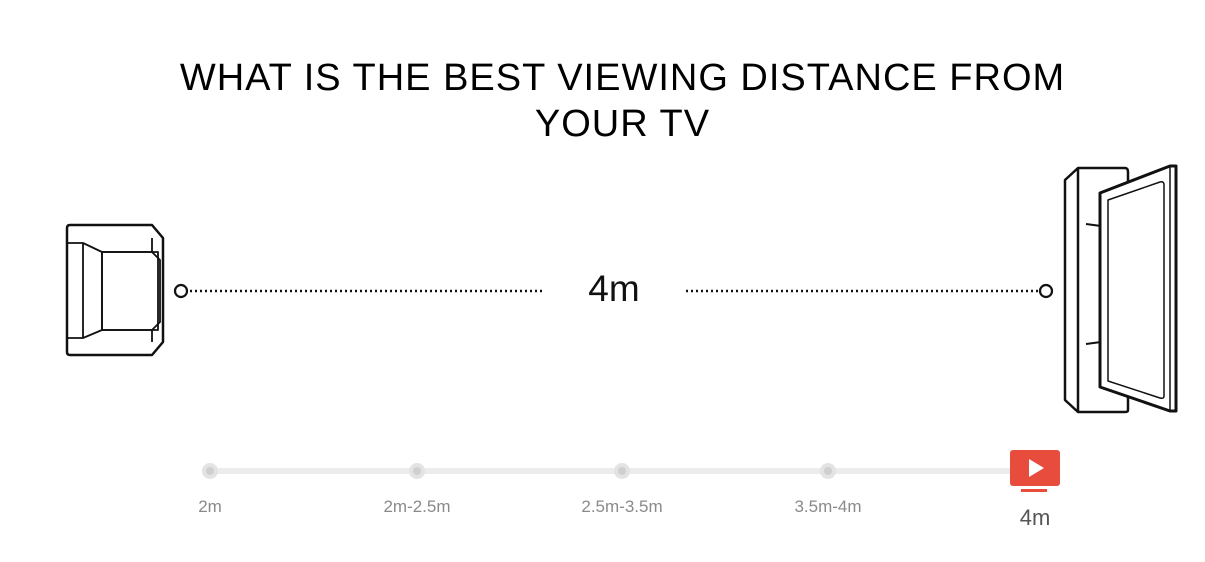  I want to click on slider-label-active: 4m, so click(1035, 517).